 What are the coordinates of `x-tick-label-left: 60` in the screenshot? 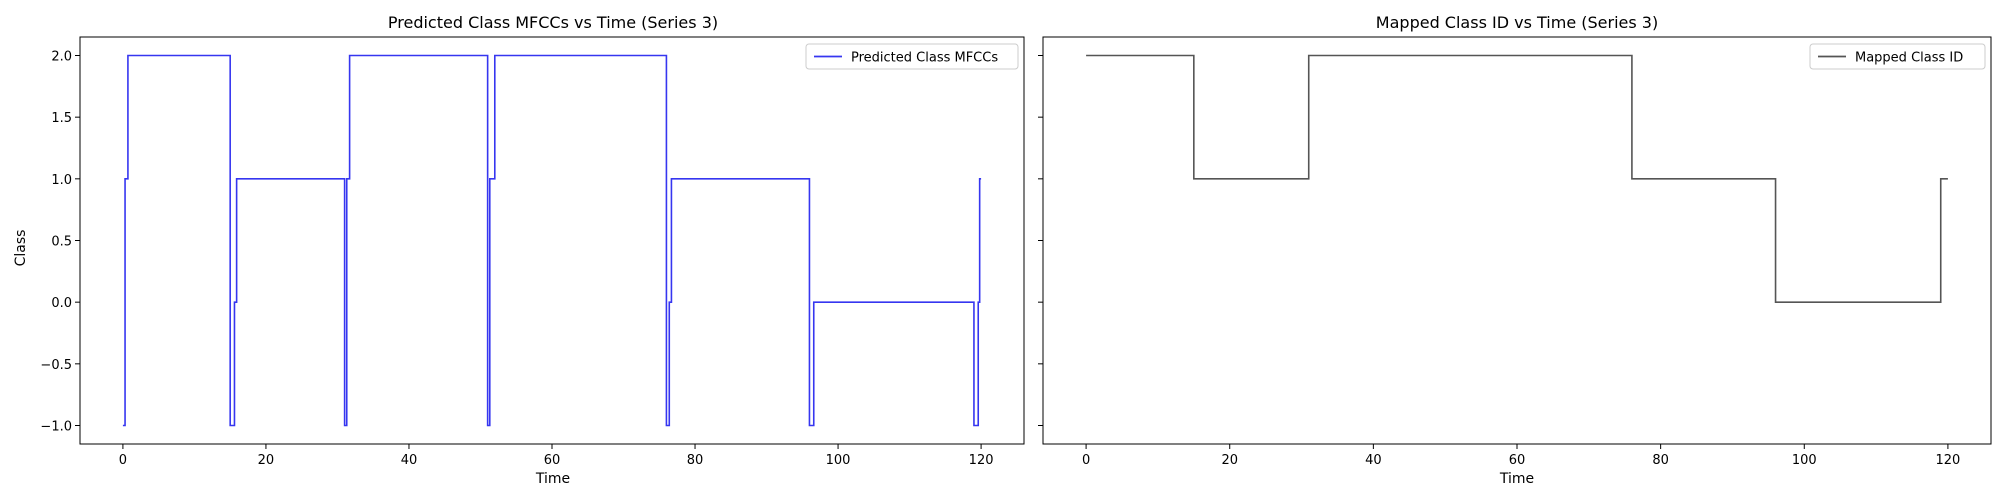 It's located at (552, 460).